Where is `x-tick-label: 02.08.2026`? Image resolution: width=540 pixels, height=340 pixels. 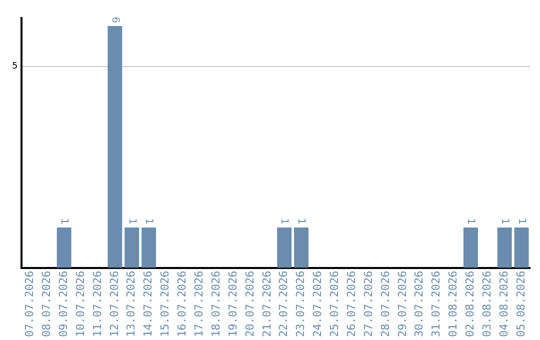
x-tick-label: 02.08.2026 is located at coordinates (470, 304).